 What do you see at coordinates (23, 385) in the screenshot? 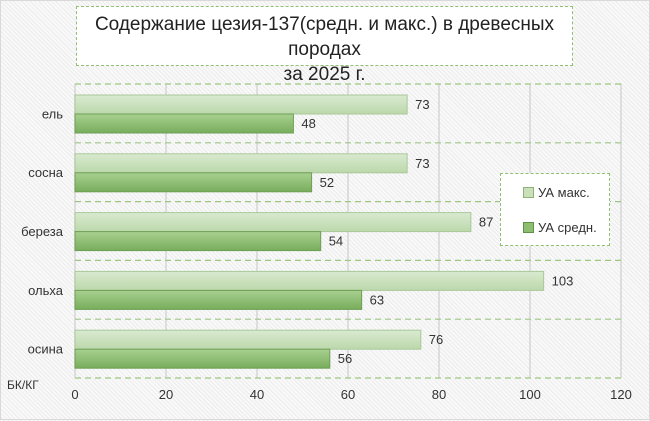
I see `y-axis-label: БК/КГ` at bounding box center [23, 385].